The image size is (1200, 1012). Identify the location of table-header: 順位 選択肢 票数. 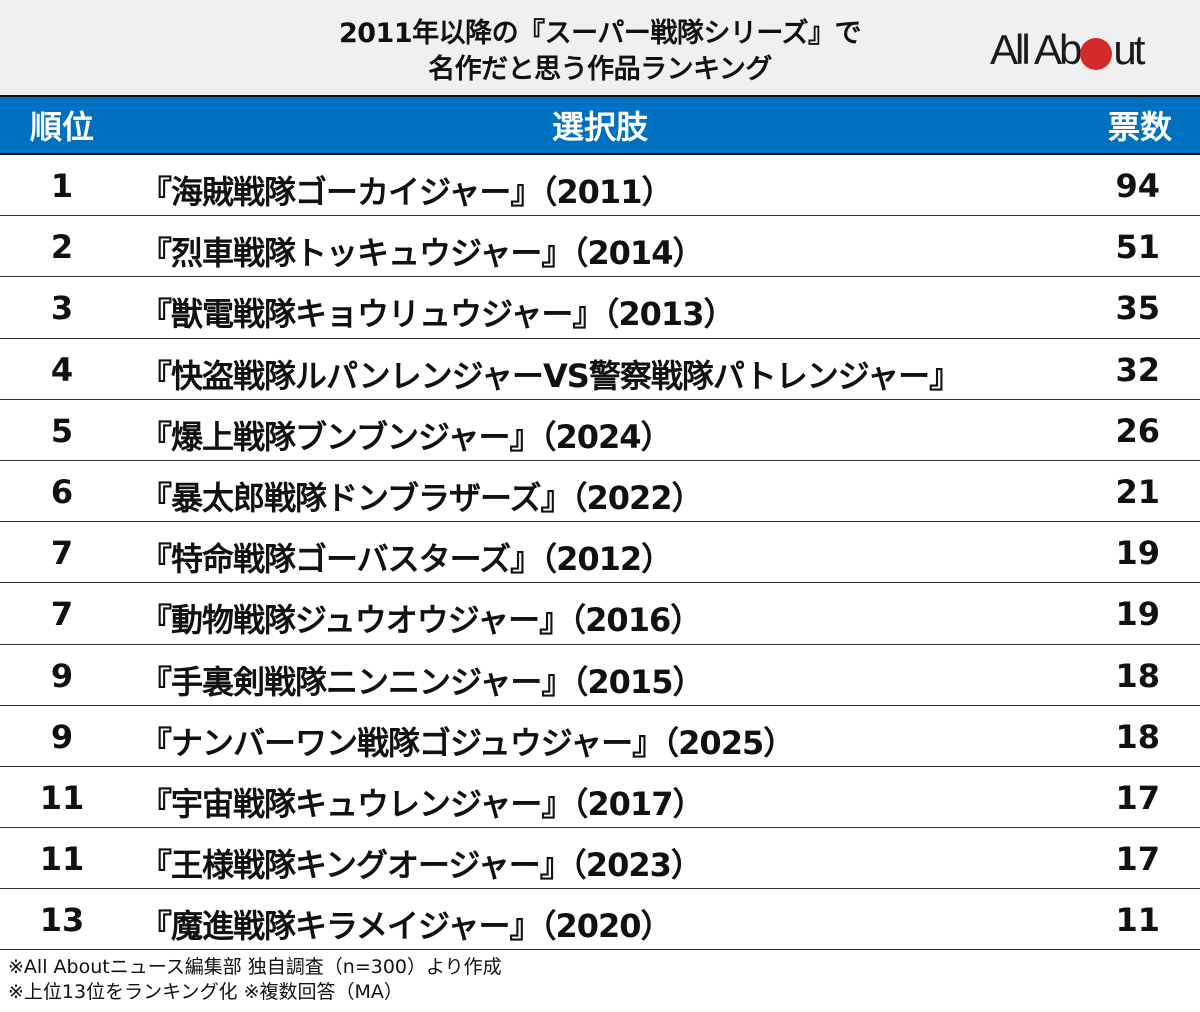
(600, 125).